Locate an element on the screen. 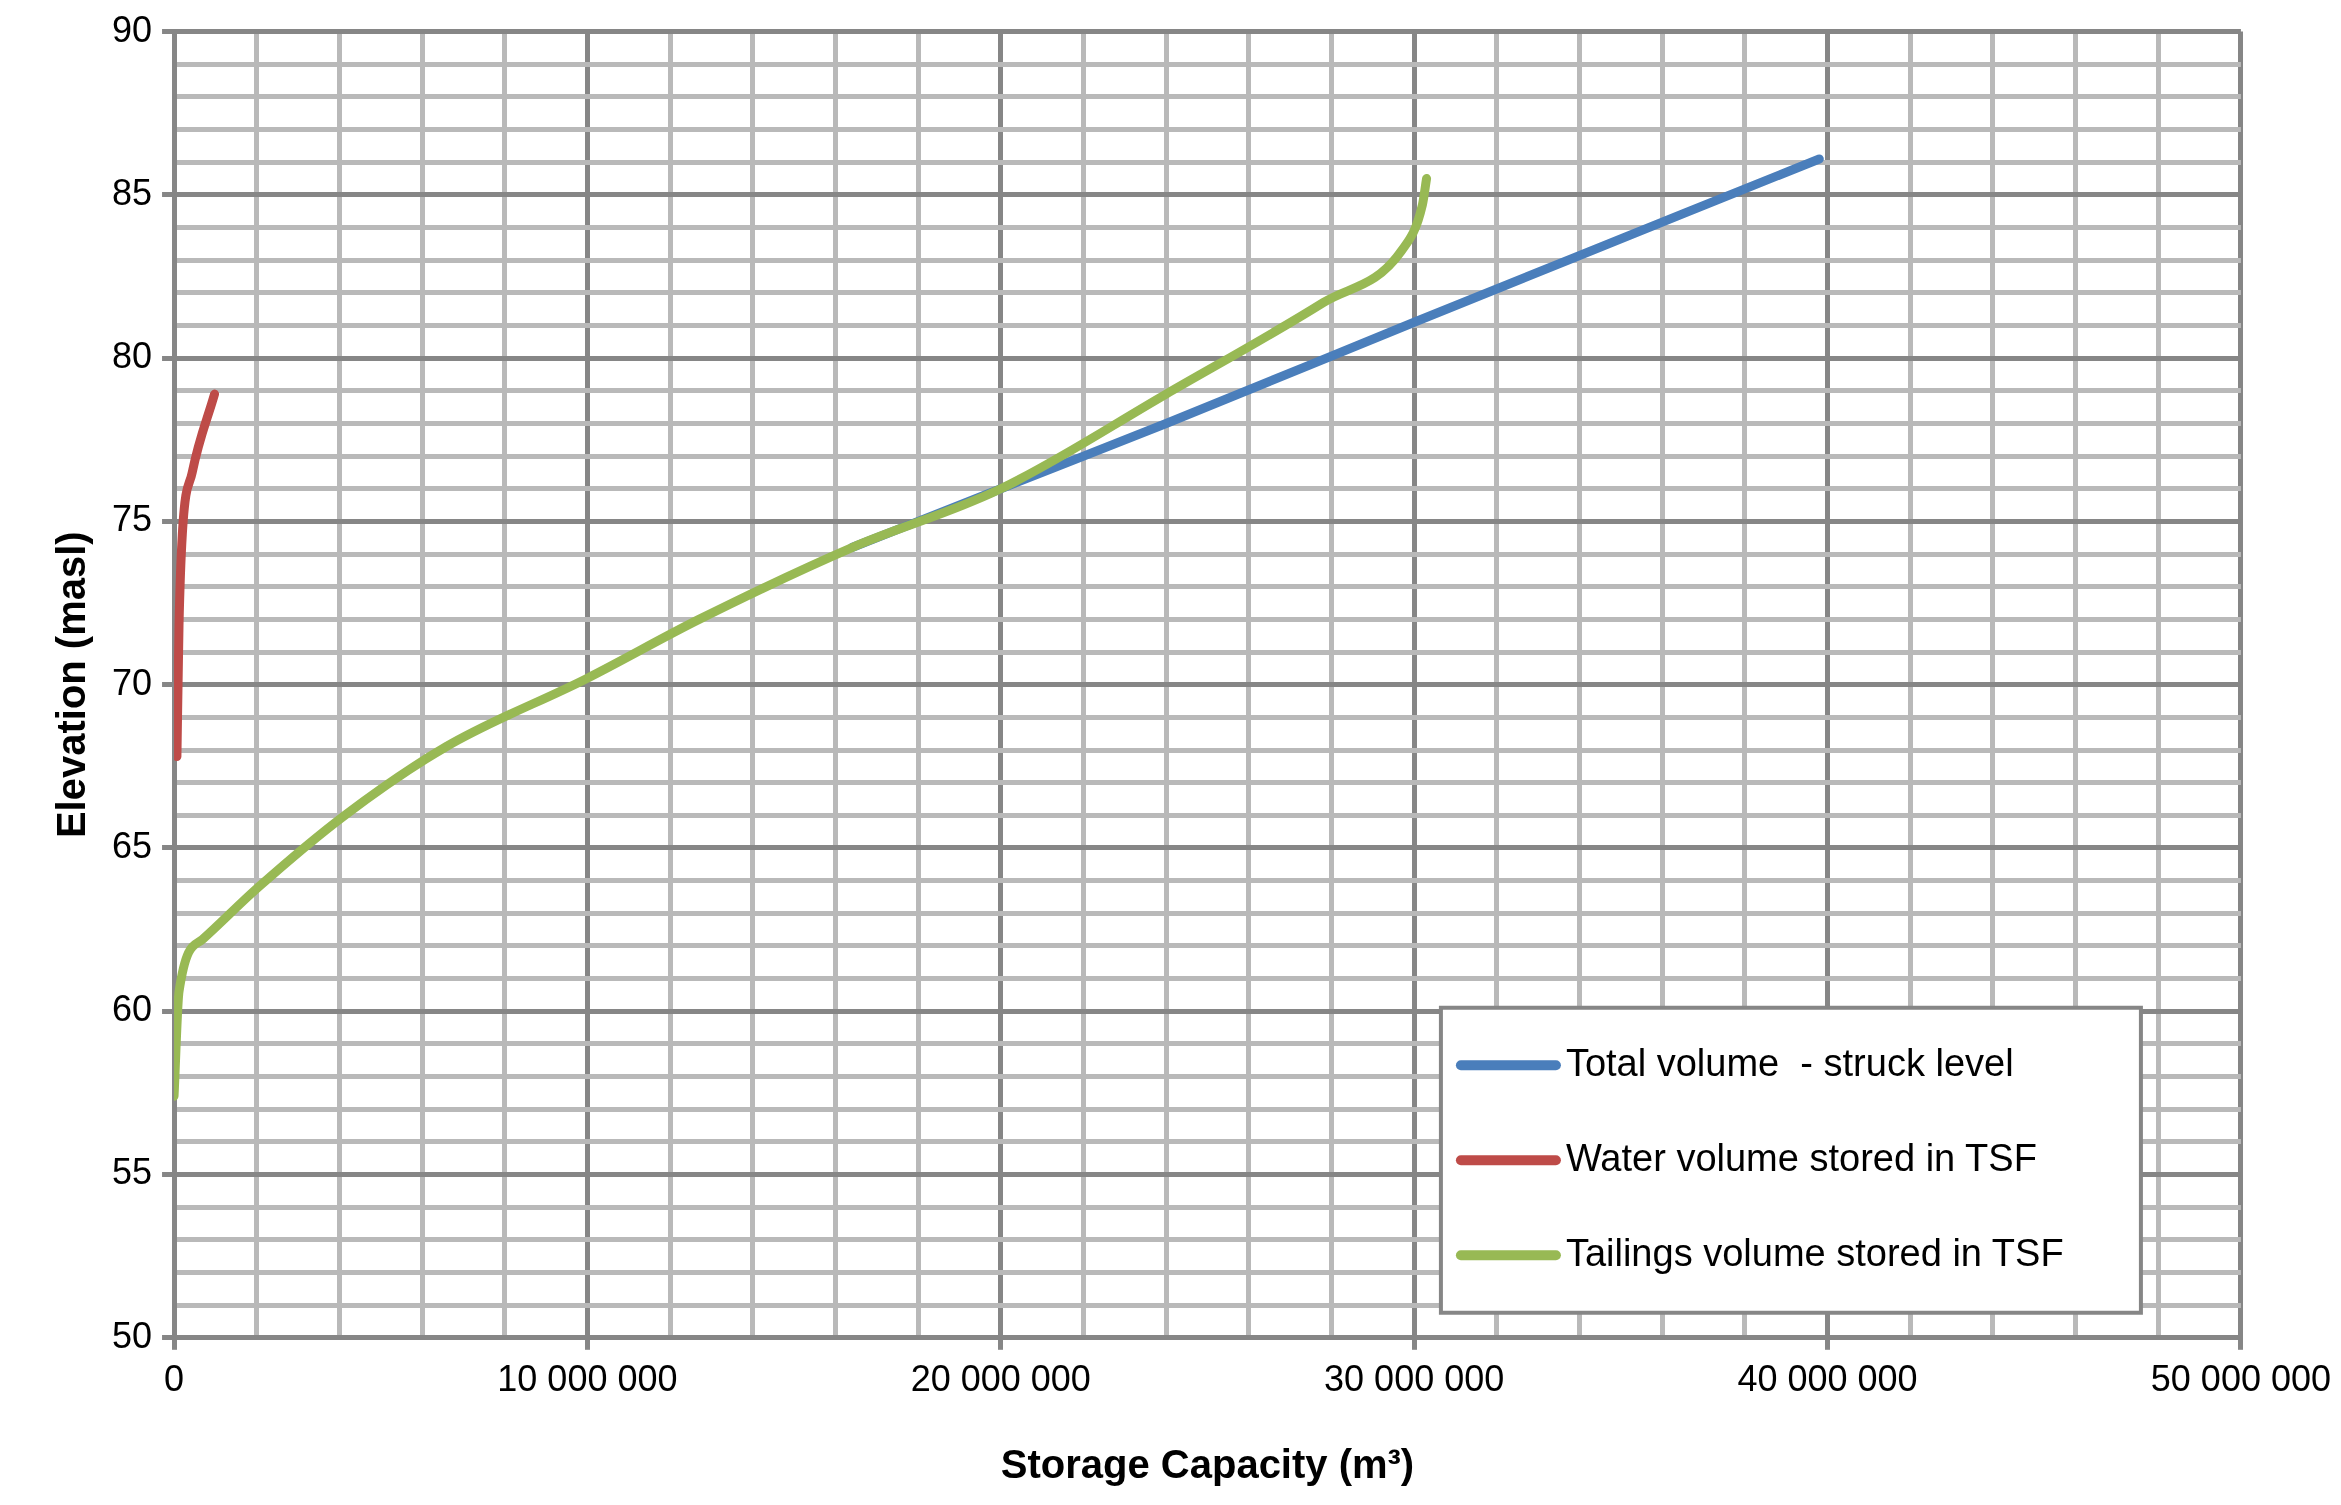 The width and height of the screenshot is (2341, 1505). y-tick-label: 65 is located at coordinates (132, 845).